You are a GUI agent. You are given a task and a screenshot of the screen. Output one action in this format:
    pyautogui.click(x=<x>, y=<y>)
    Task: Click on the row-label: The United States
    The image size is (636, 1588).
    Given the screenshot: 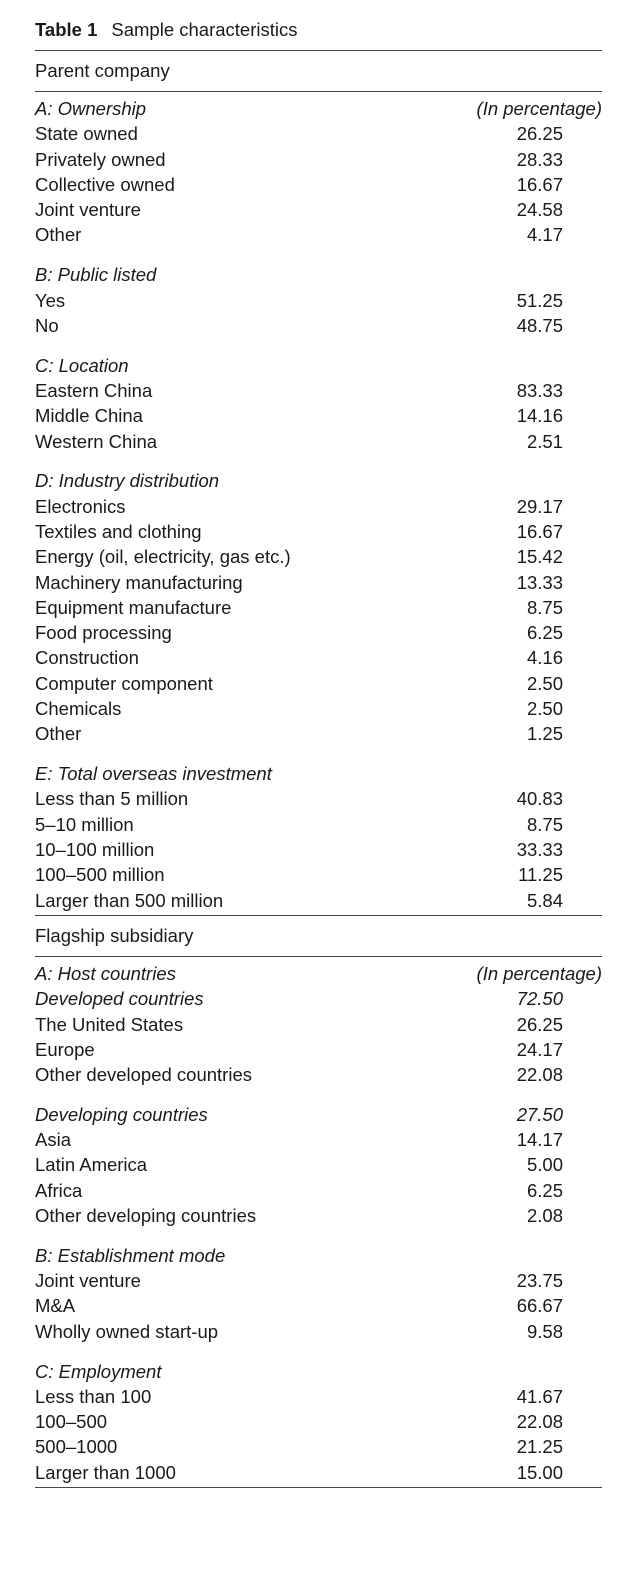 What is the action you would take?
    pyautogui.click(x=109, y=1024)
    